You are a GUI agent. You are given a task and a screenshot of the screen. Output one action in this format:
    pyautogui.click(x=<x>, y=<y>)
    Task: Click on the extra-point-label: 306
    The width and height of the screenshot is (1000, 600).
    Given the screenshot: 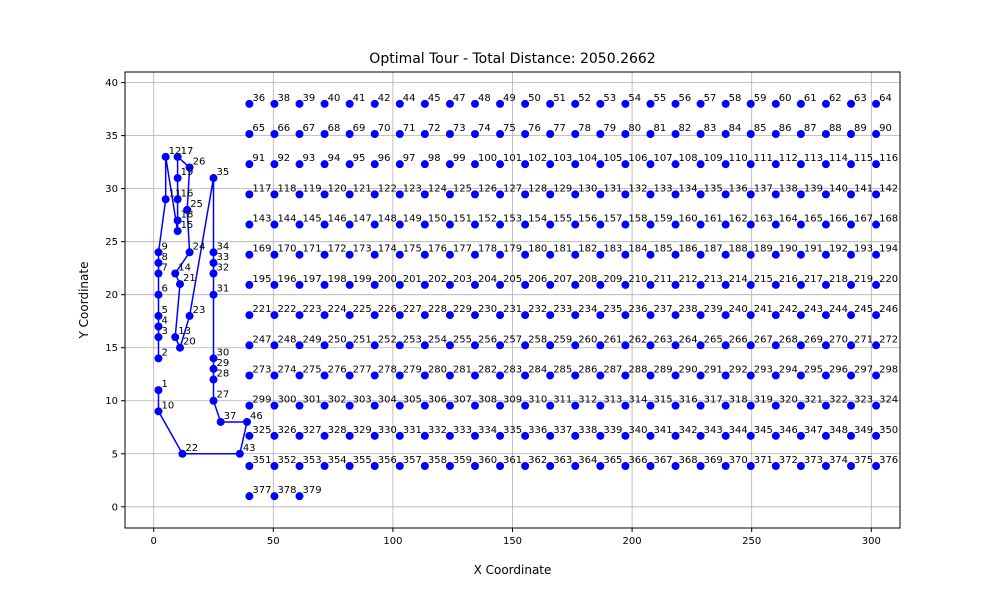 What is the action you would take?
    pyautogui.click(x=437, y=400)
    